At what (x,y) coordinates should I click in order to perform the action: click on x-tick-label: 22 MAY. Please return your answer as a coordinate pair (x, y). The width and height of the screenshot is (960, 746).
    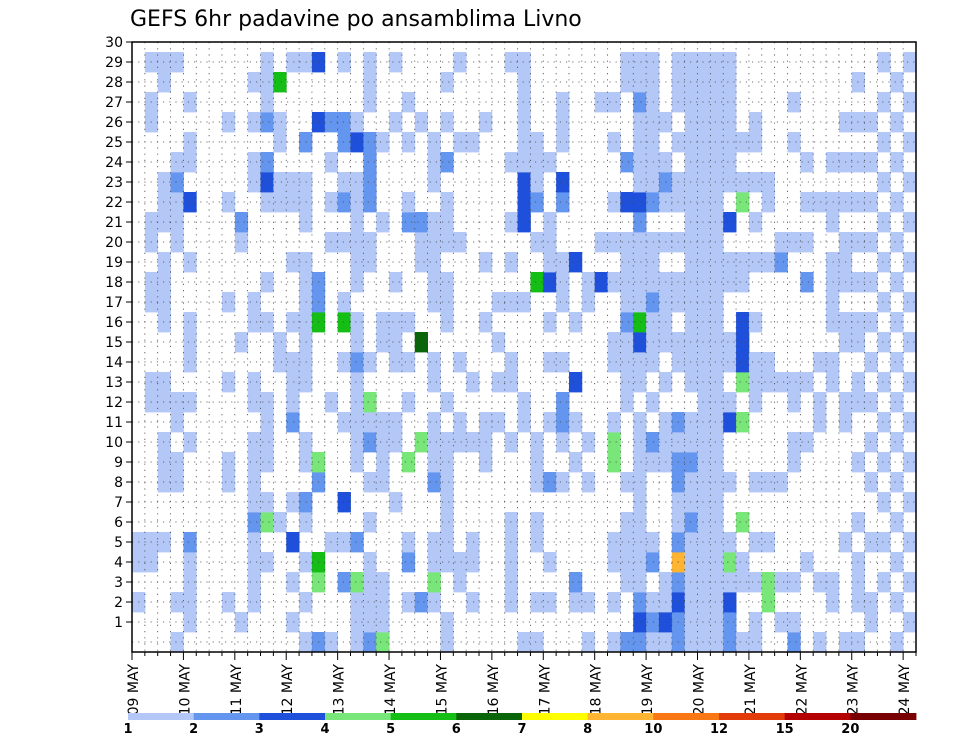
    Looking at the image, I should click on (802, 690).